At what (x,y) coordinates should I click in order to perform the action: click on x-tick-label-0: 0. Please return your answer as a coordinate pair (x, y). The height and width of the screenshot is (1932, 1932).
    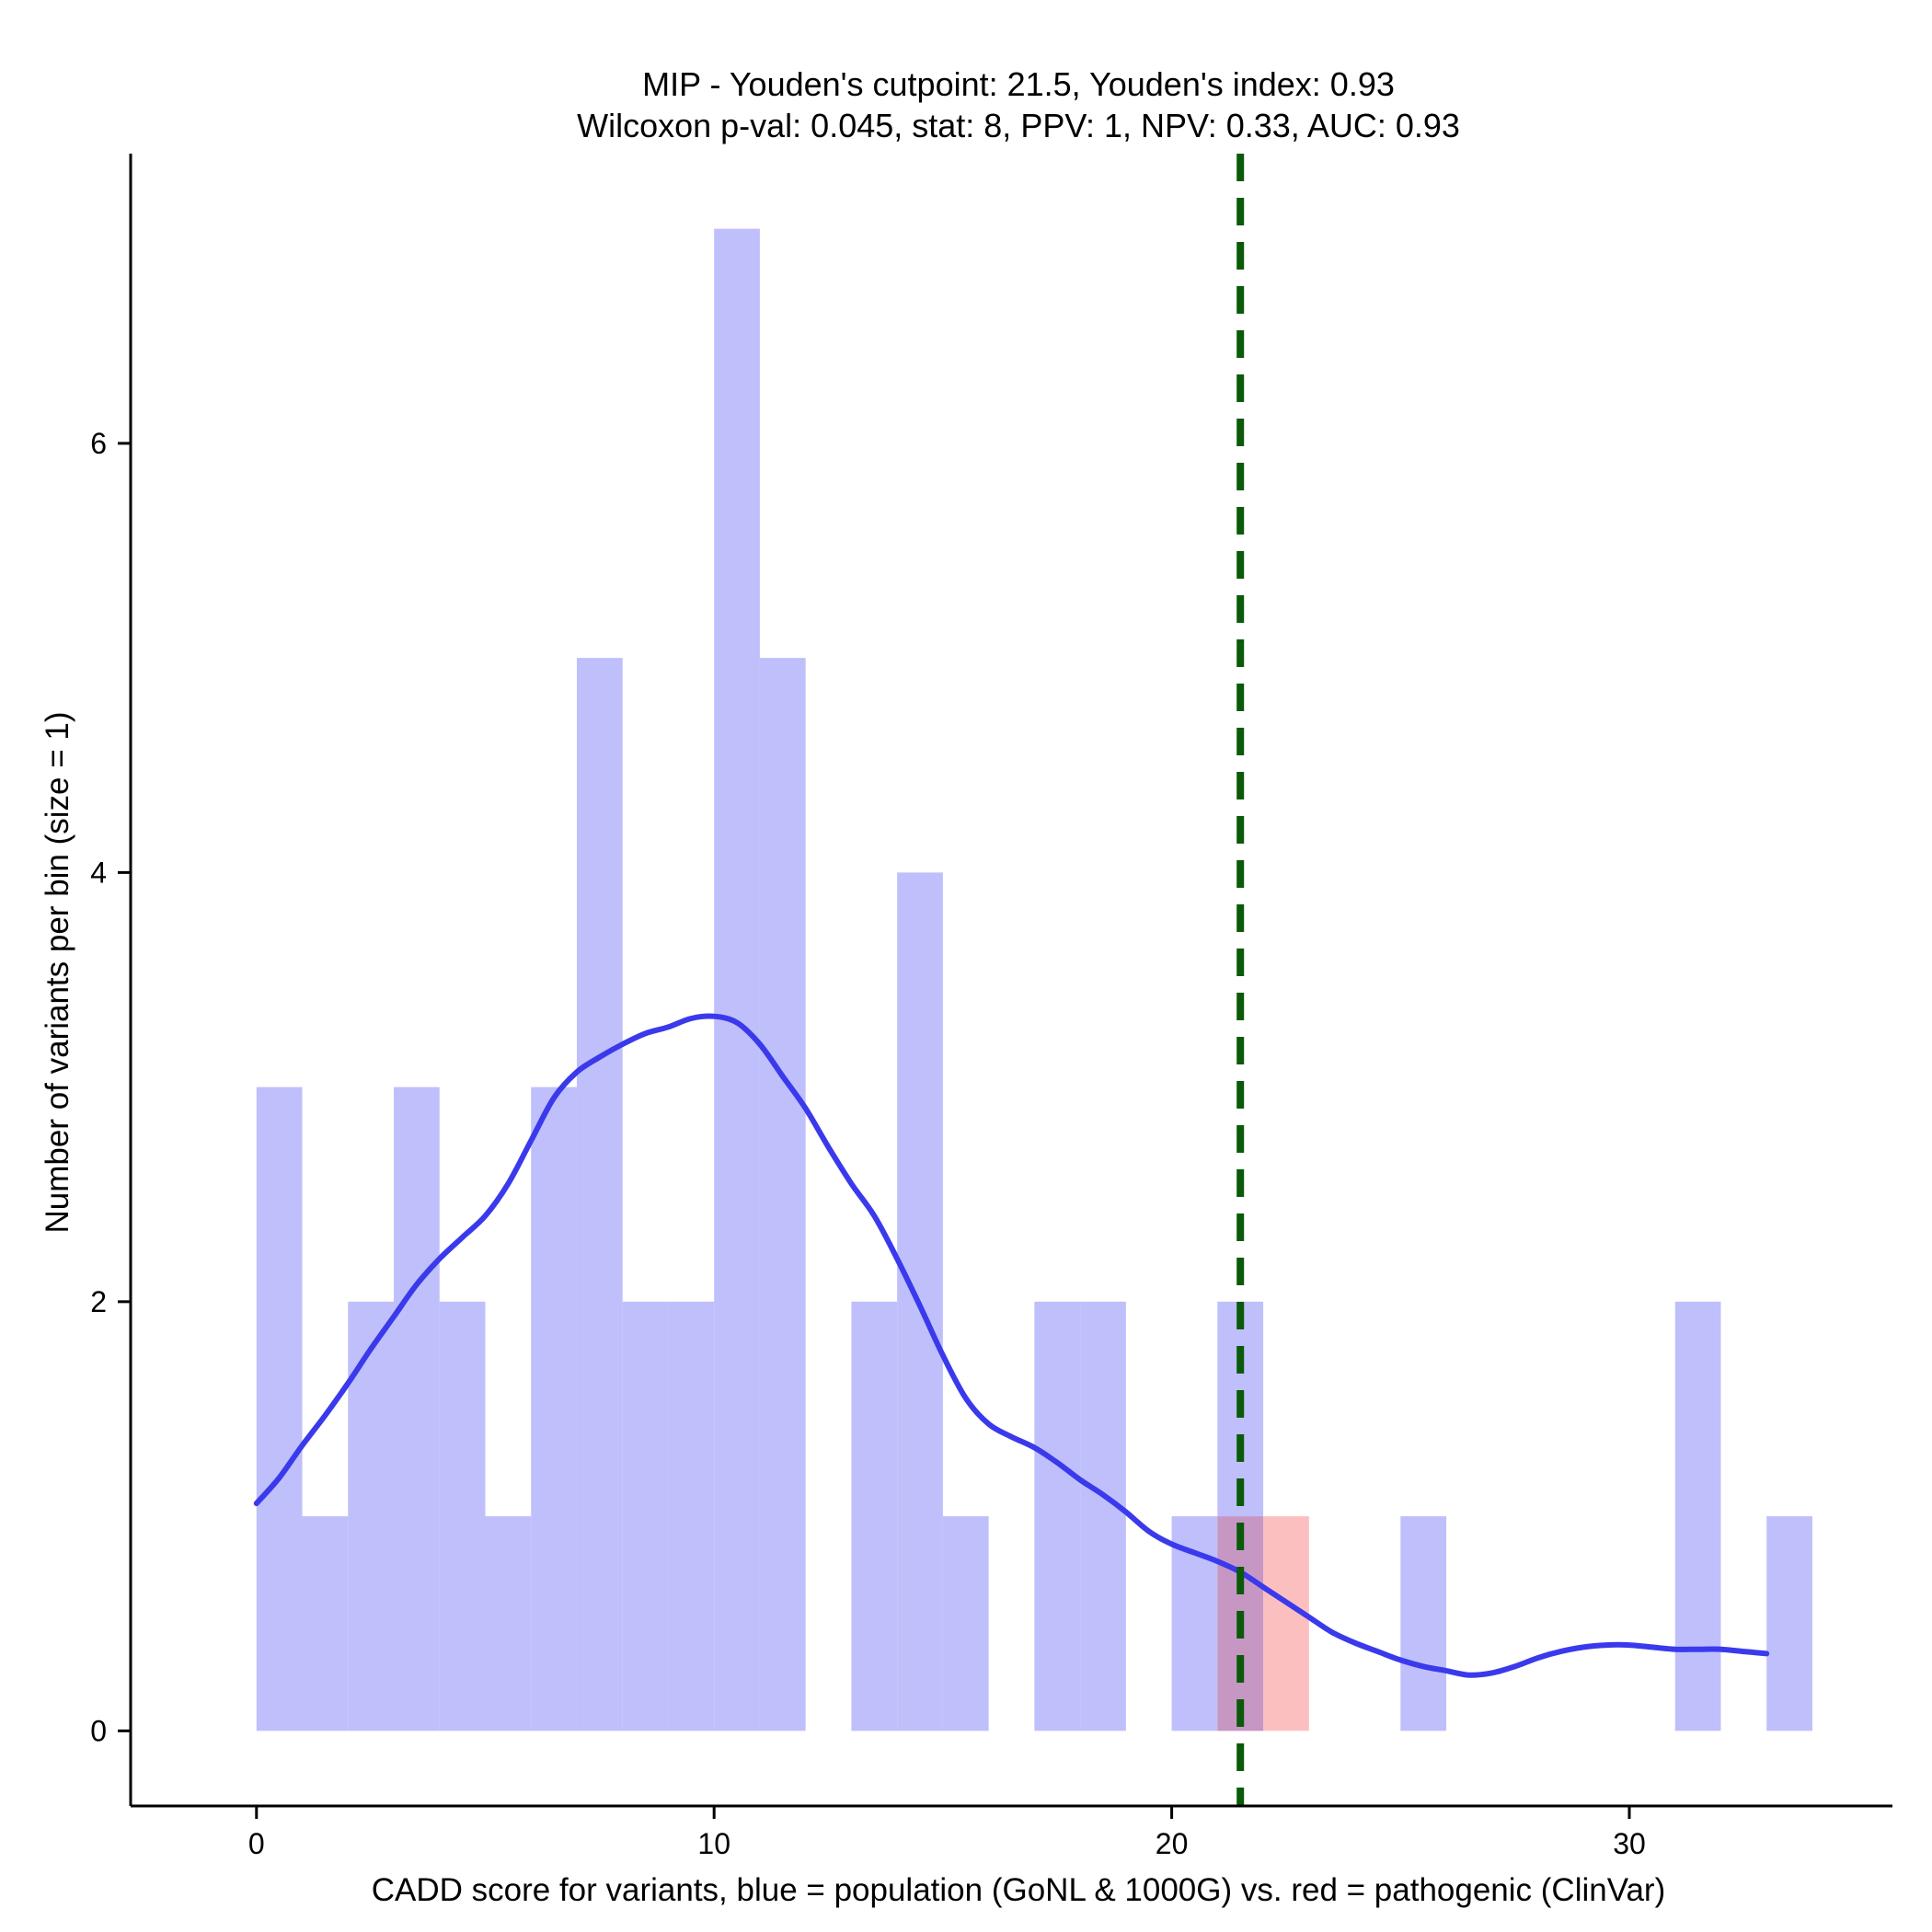
    Looking at the image, I should click on (256, 1843).